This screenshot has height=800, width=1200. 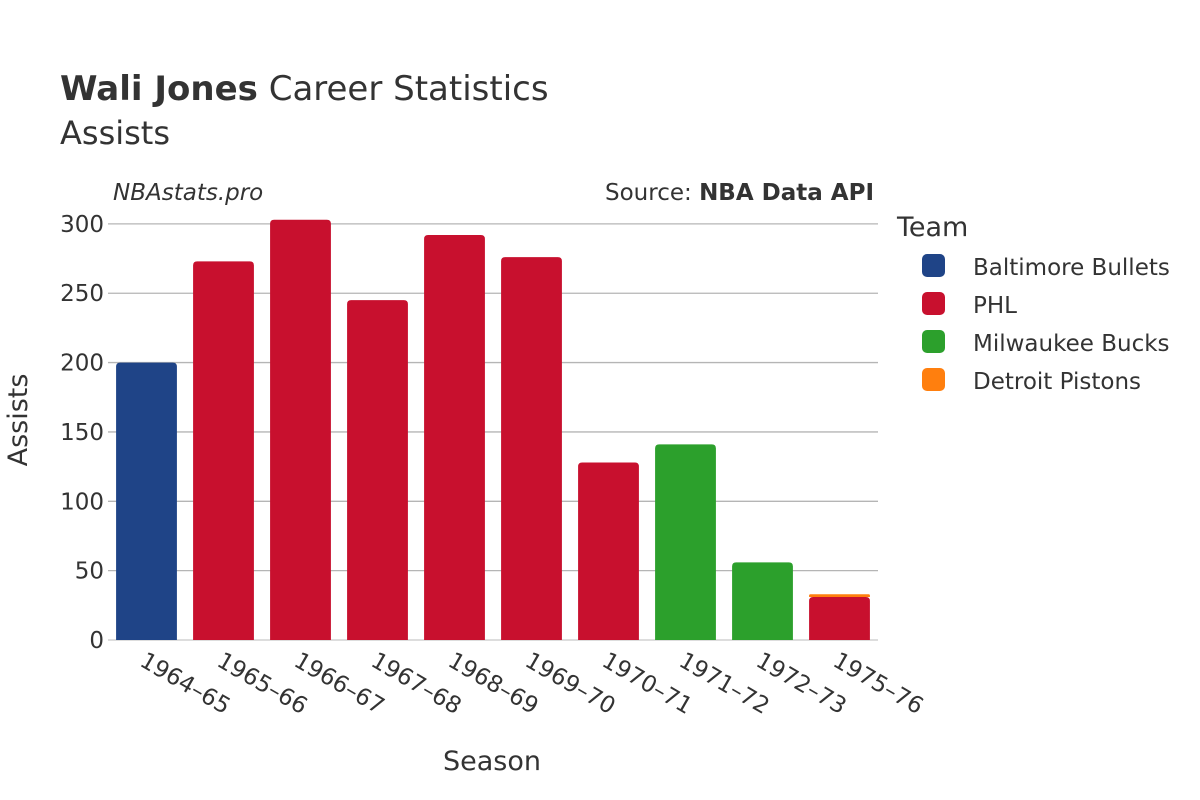 I want to click on chart-title: Wali Jones Career Statistics, so click(x=304, y=89).